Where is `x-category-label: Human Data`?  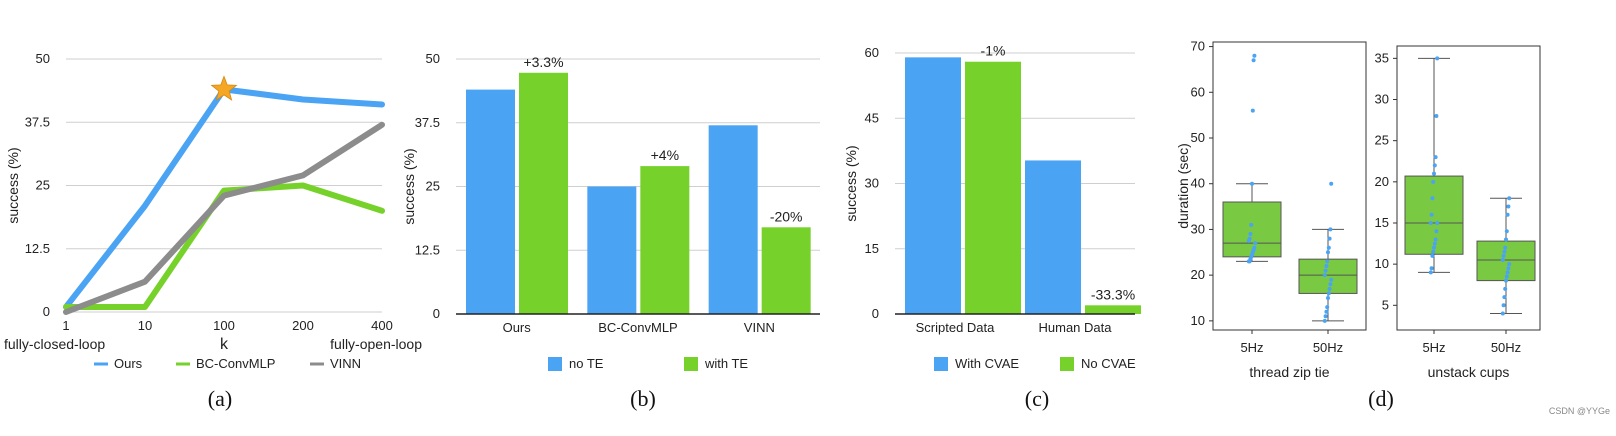
x-category-label: Human Data is located at coordinates (1076, 327).